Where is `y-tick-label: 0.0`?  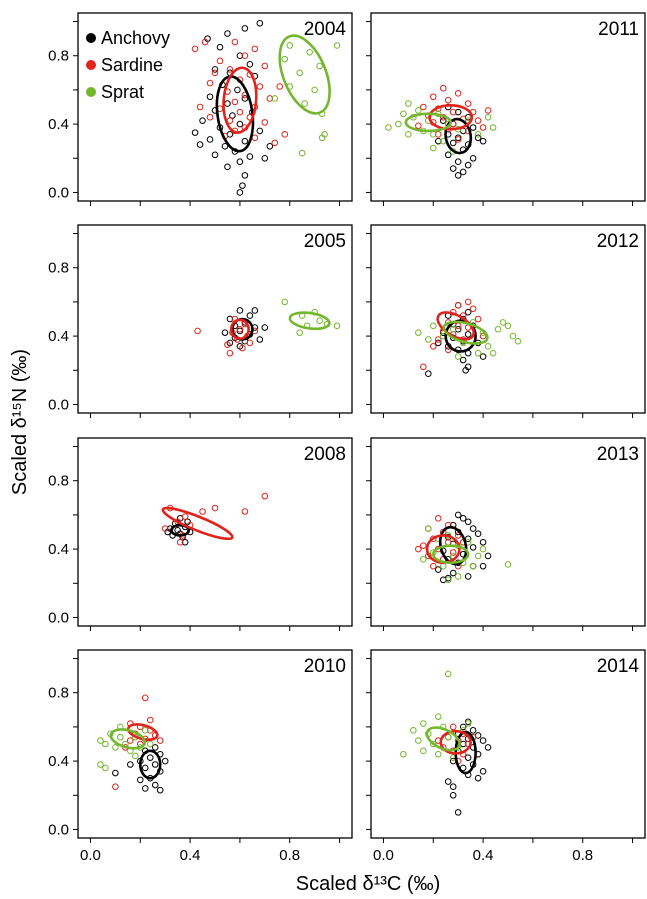 y-tick-label: 0.0 is located at coordinates (58, 617).